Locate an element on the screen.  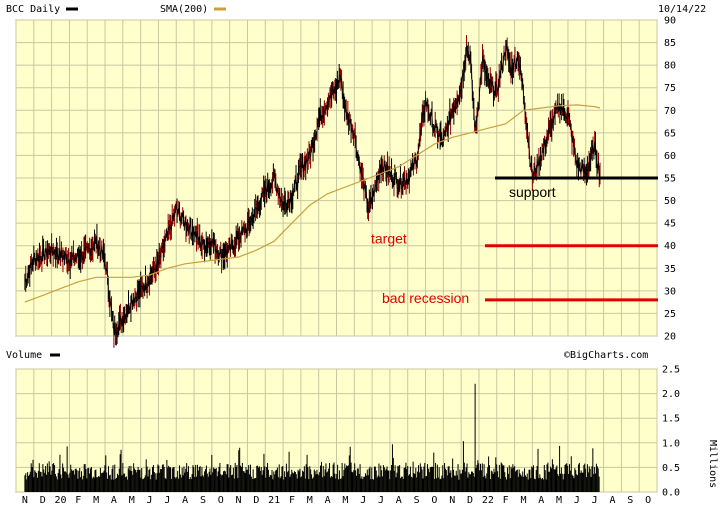
source-credit: ©BigCharts.com is located at coordinates (606, 355).